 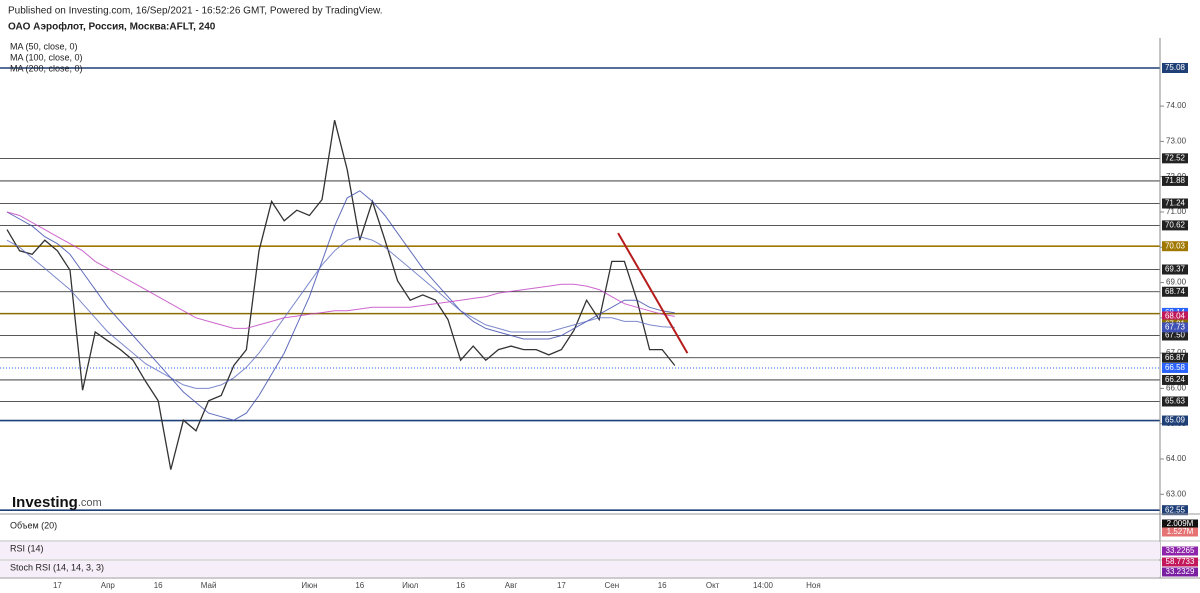 I want to click on pane-title: RSI (14), so click(x=27, y=548).